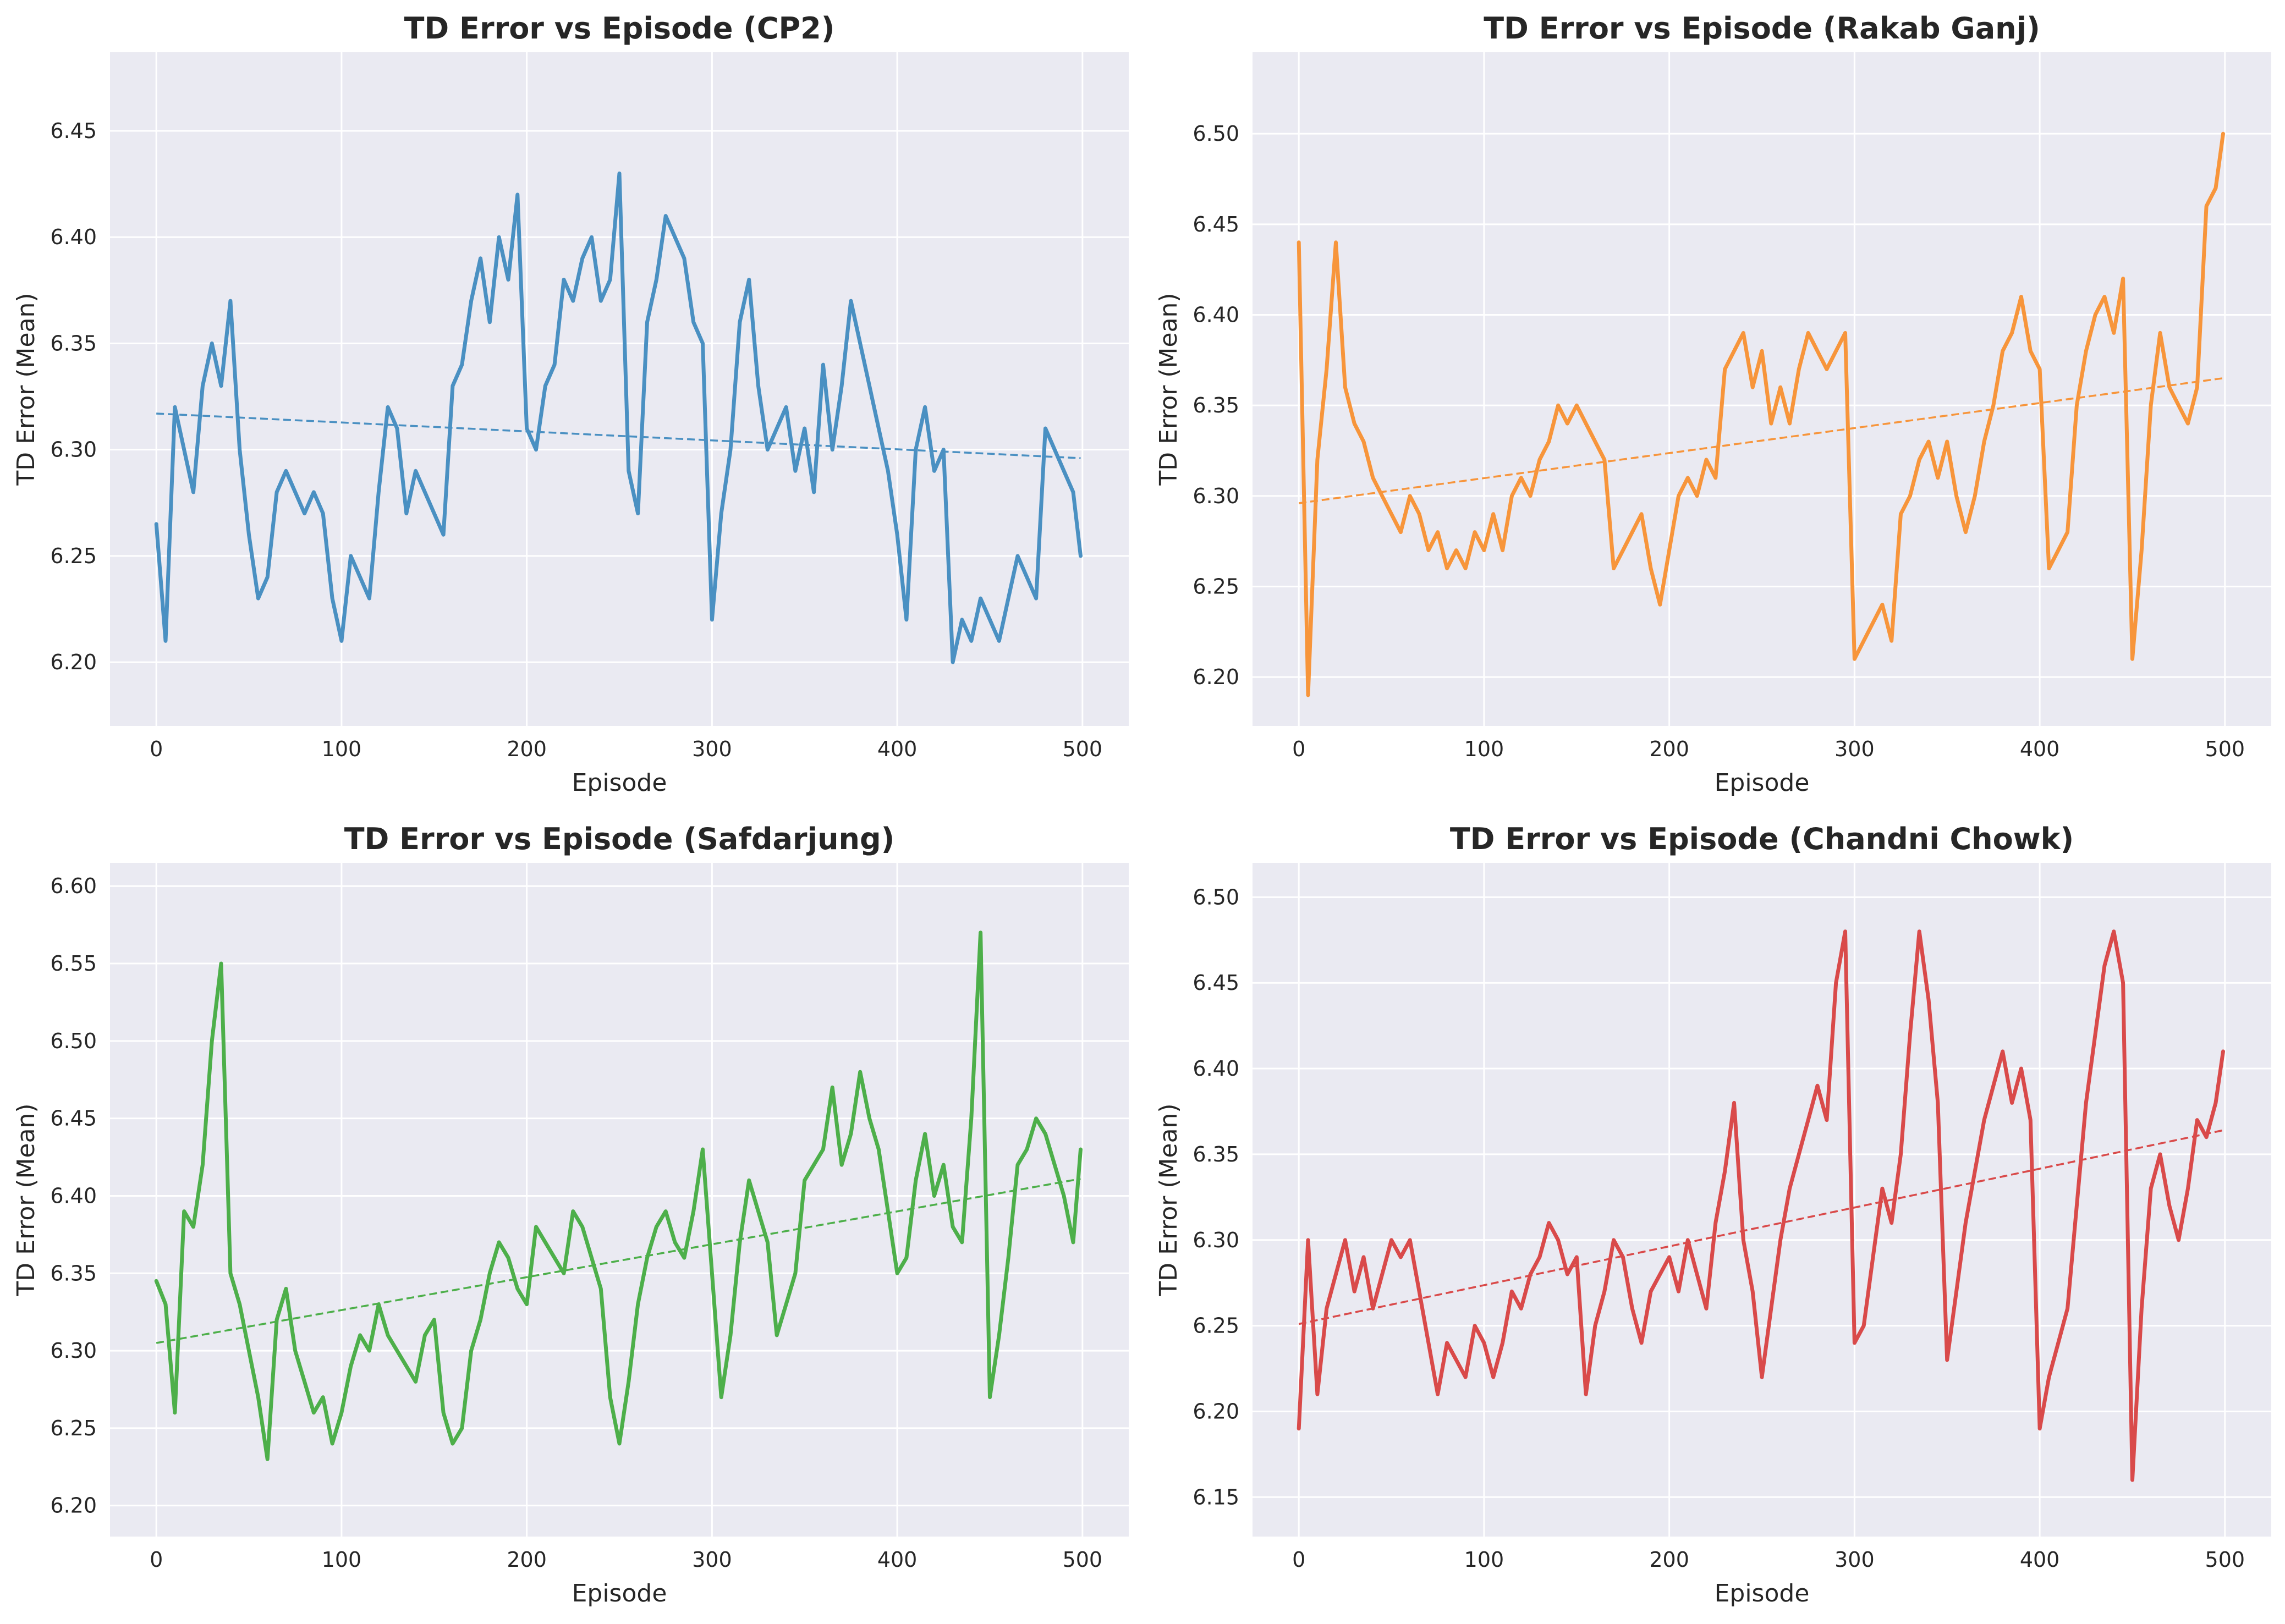 This screenshot has height=1624, width=2285. I want to click on chart-title: TD Error vs Episode (Chandni Chowk), so click(1762, 839).